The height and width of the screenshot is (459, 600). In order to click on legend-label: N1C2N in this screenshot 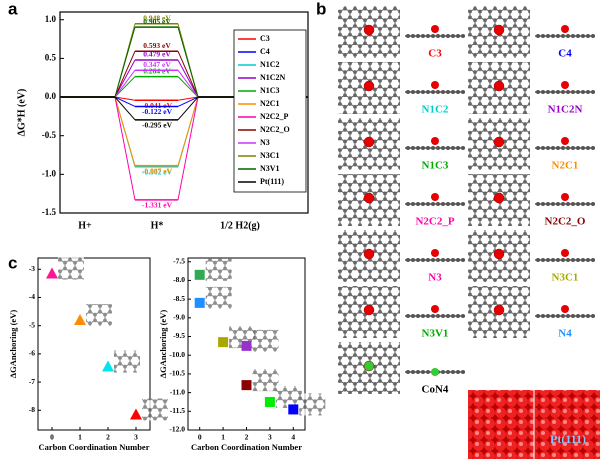, I will do `click(273, 77)`.